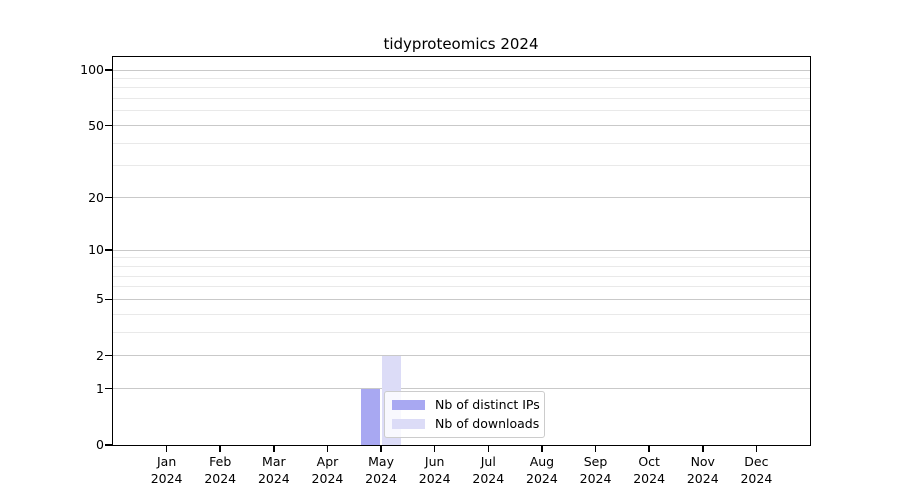  What do you see at coordinates (702, 461) in the screenshot?
I see `x-tick-label-line: Nov` at bounding box center [702, 461].